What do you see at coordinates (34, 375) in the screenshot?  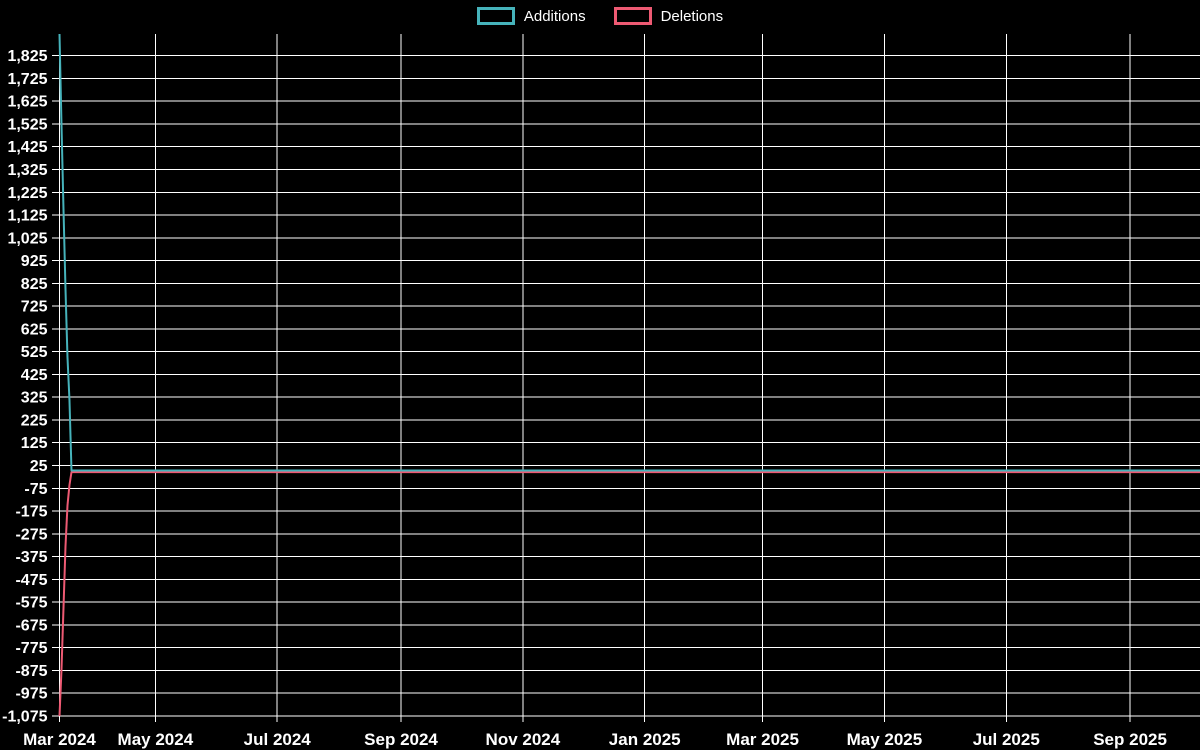 I see `y-tick-label: 425` at bounding box center [34, 375].